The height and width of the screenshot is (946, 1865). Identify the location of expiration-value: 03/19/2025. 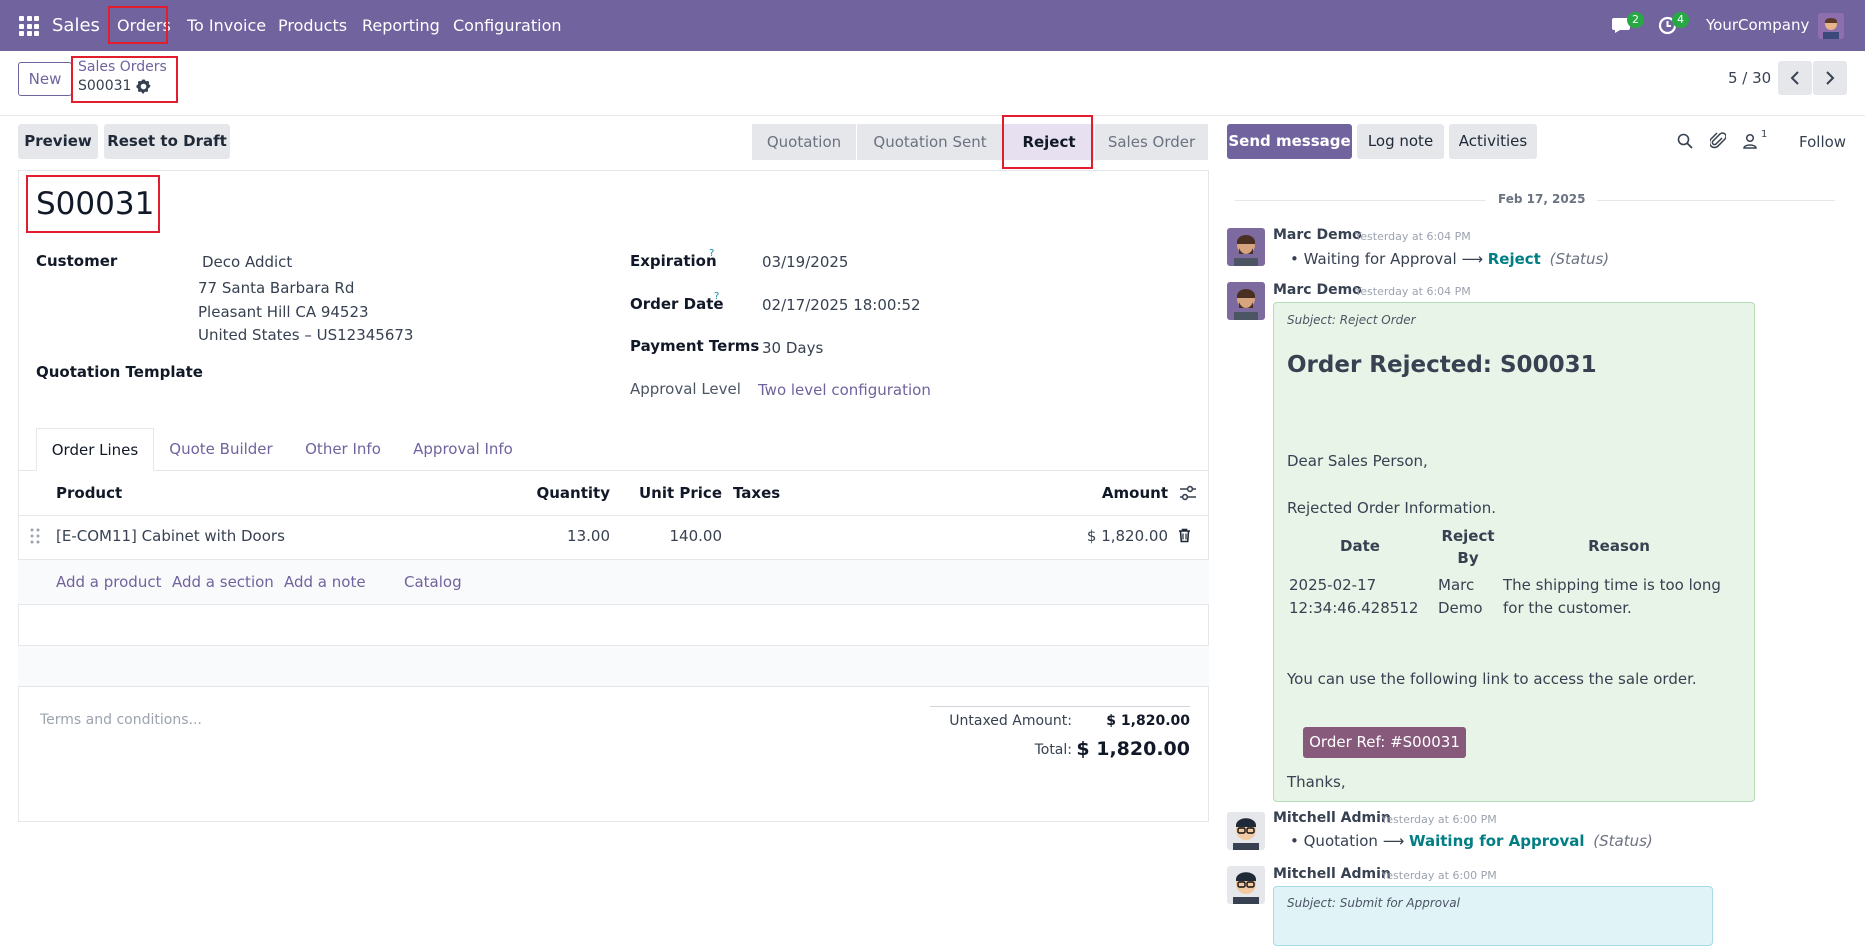
(805, 262).